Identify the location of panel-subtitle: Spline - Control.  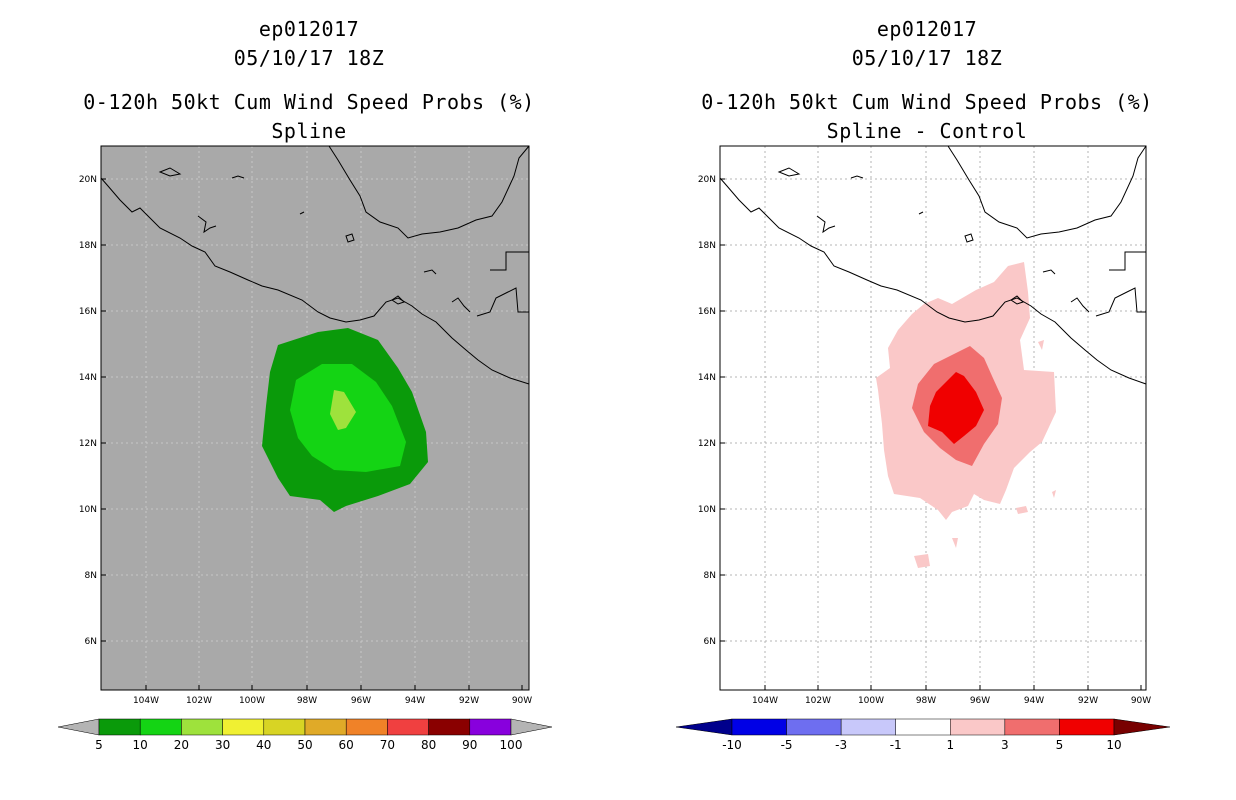
(927, 131).